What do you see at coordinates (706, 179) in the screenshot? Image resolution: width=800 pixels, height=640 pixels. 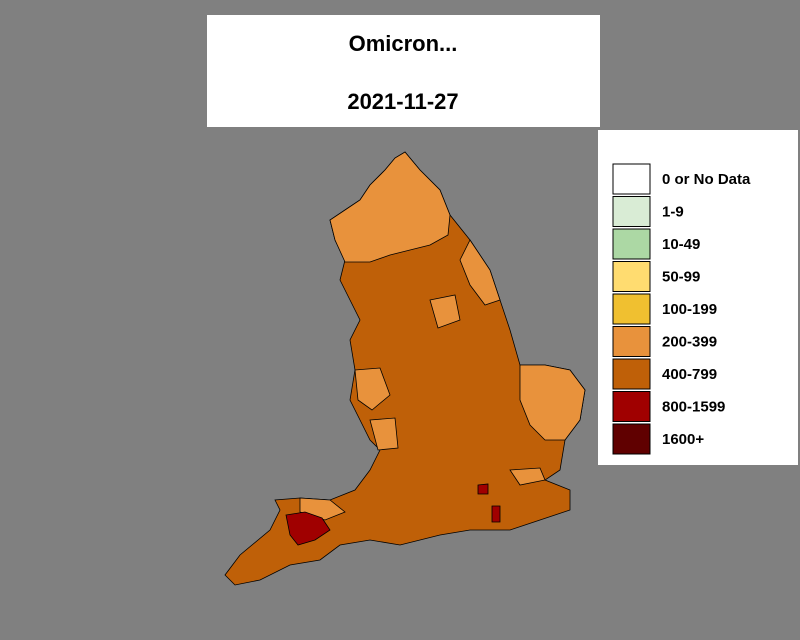 I see `legend-label: 0 or No Data` at bounding box center [706, 179].